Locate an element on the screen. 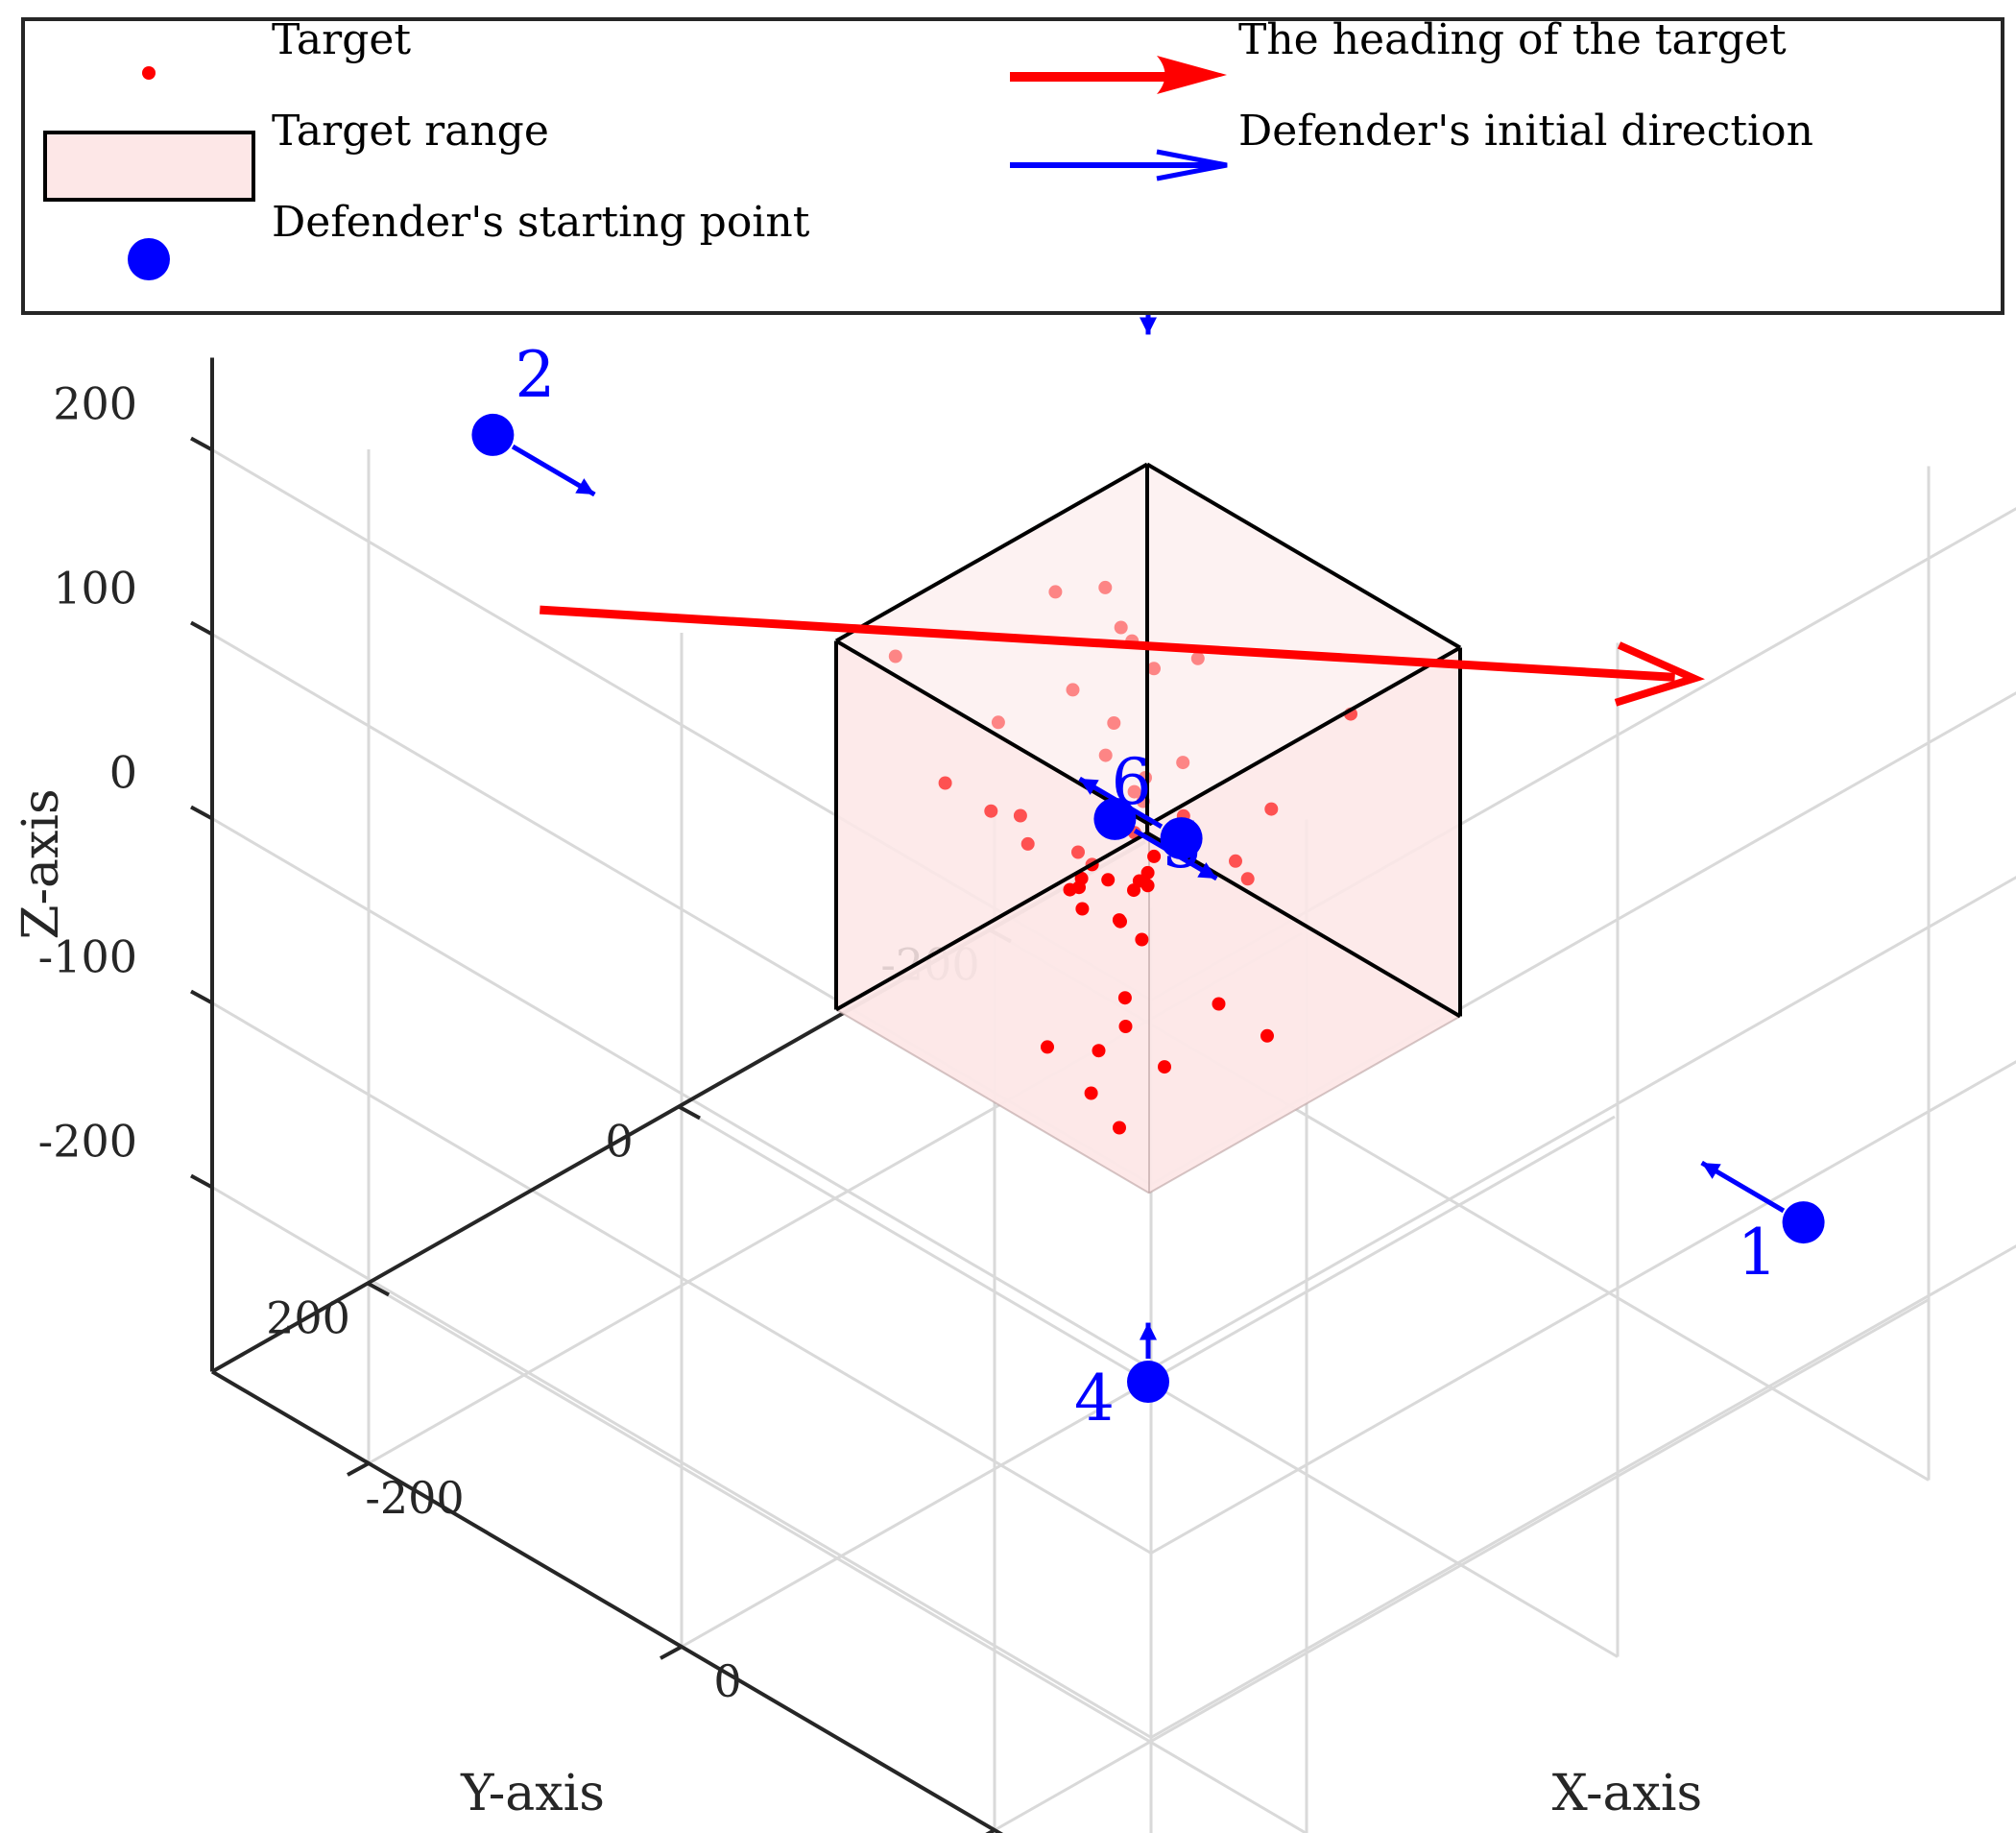 Image resolution: width=2016 pixels, height=1833 pixels. defender-label: 2 is located at coordinates (535, 375).